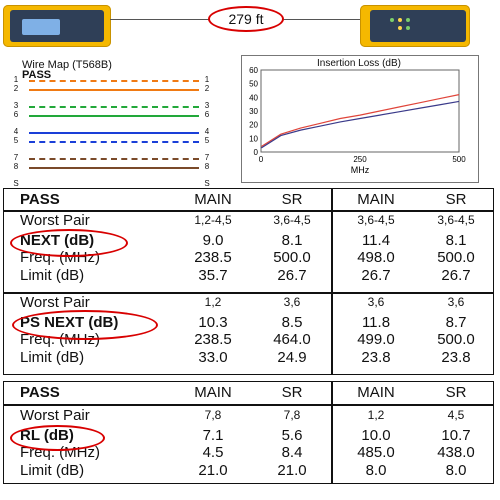  I want to click on psnext-freq-value: 499.0, so click(376, 339).